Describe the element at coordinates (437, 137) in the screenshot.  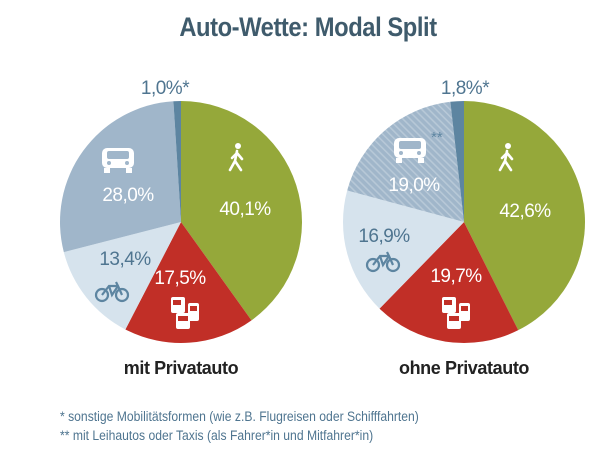
I see `footnote-marker: **` at that location.